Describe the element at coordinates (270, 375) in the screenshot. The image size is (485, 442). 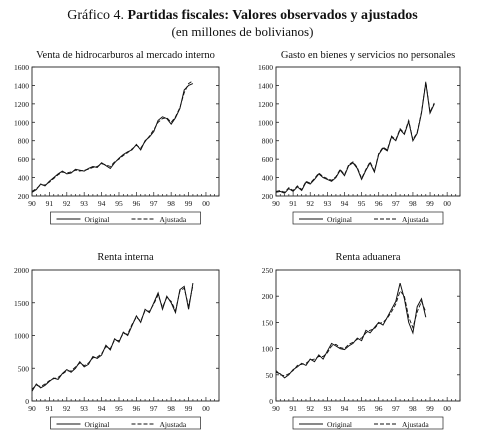
I see `y-tick-label: 50` at that location.